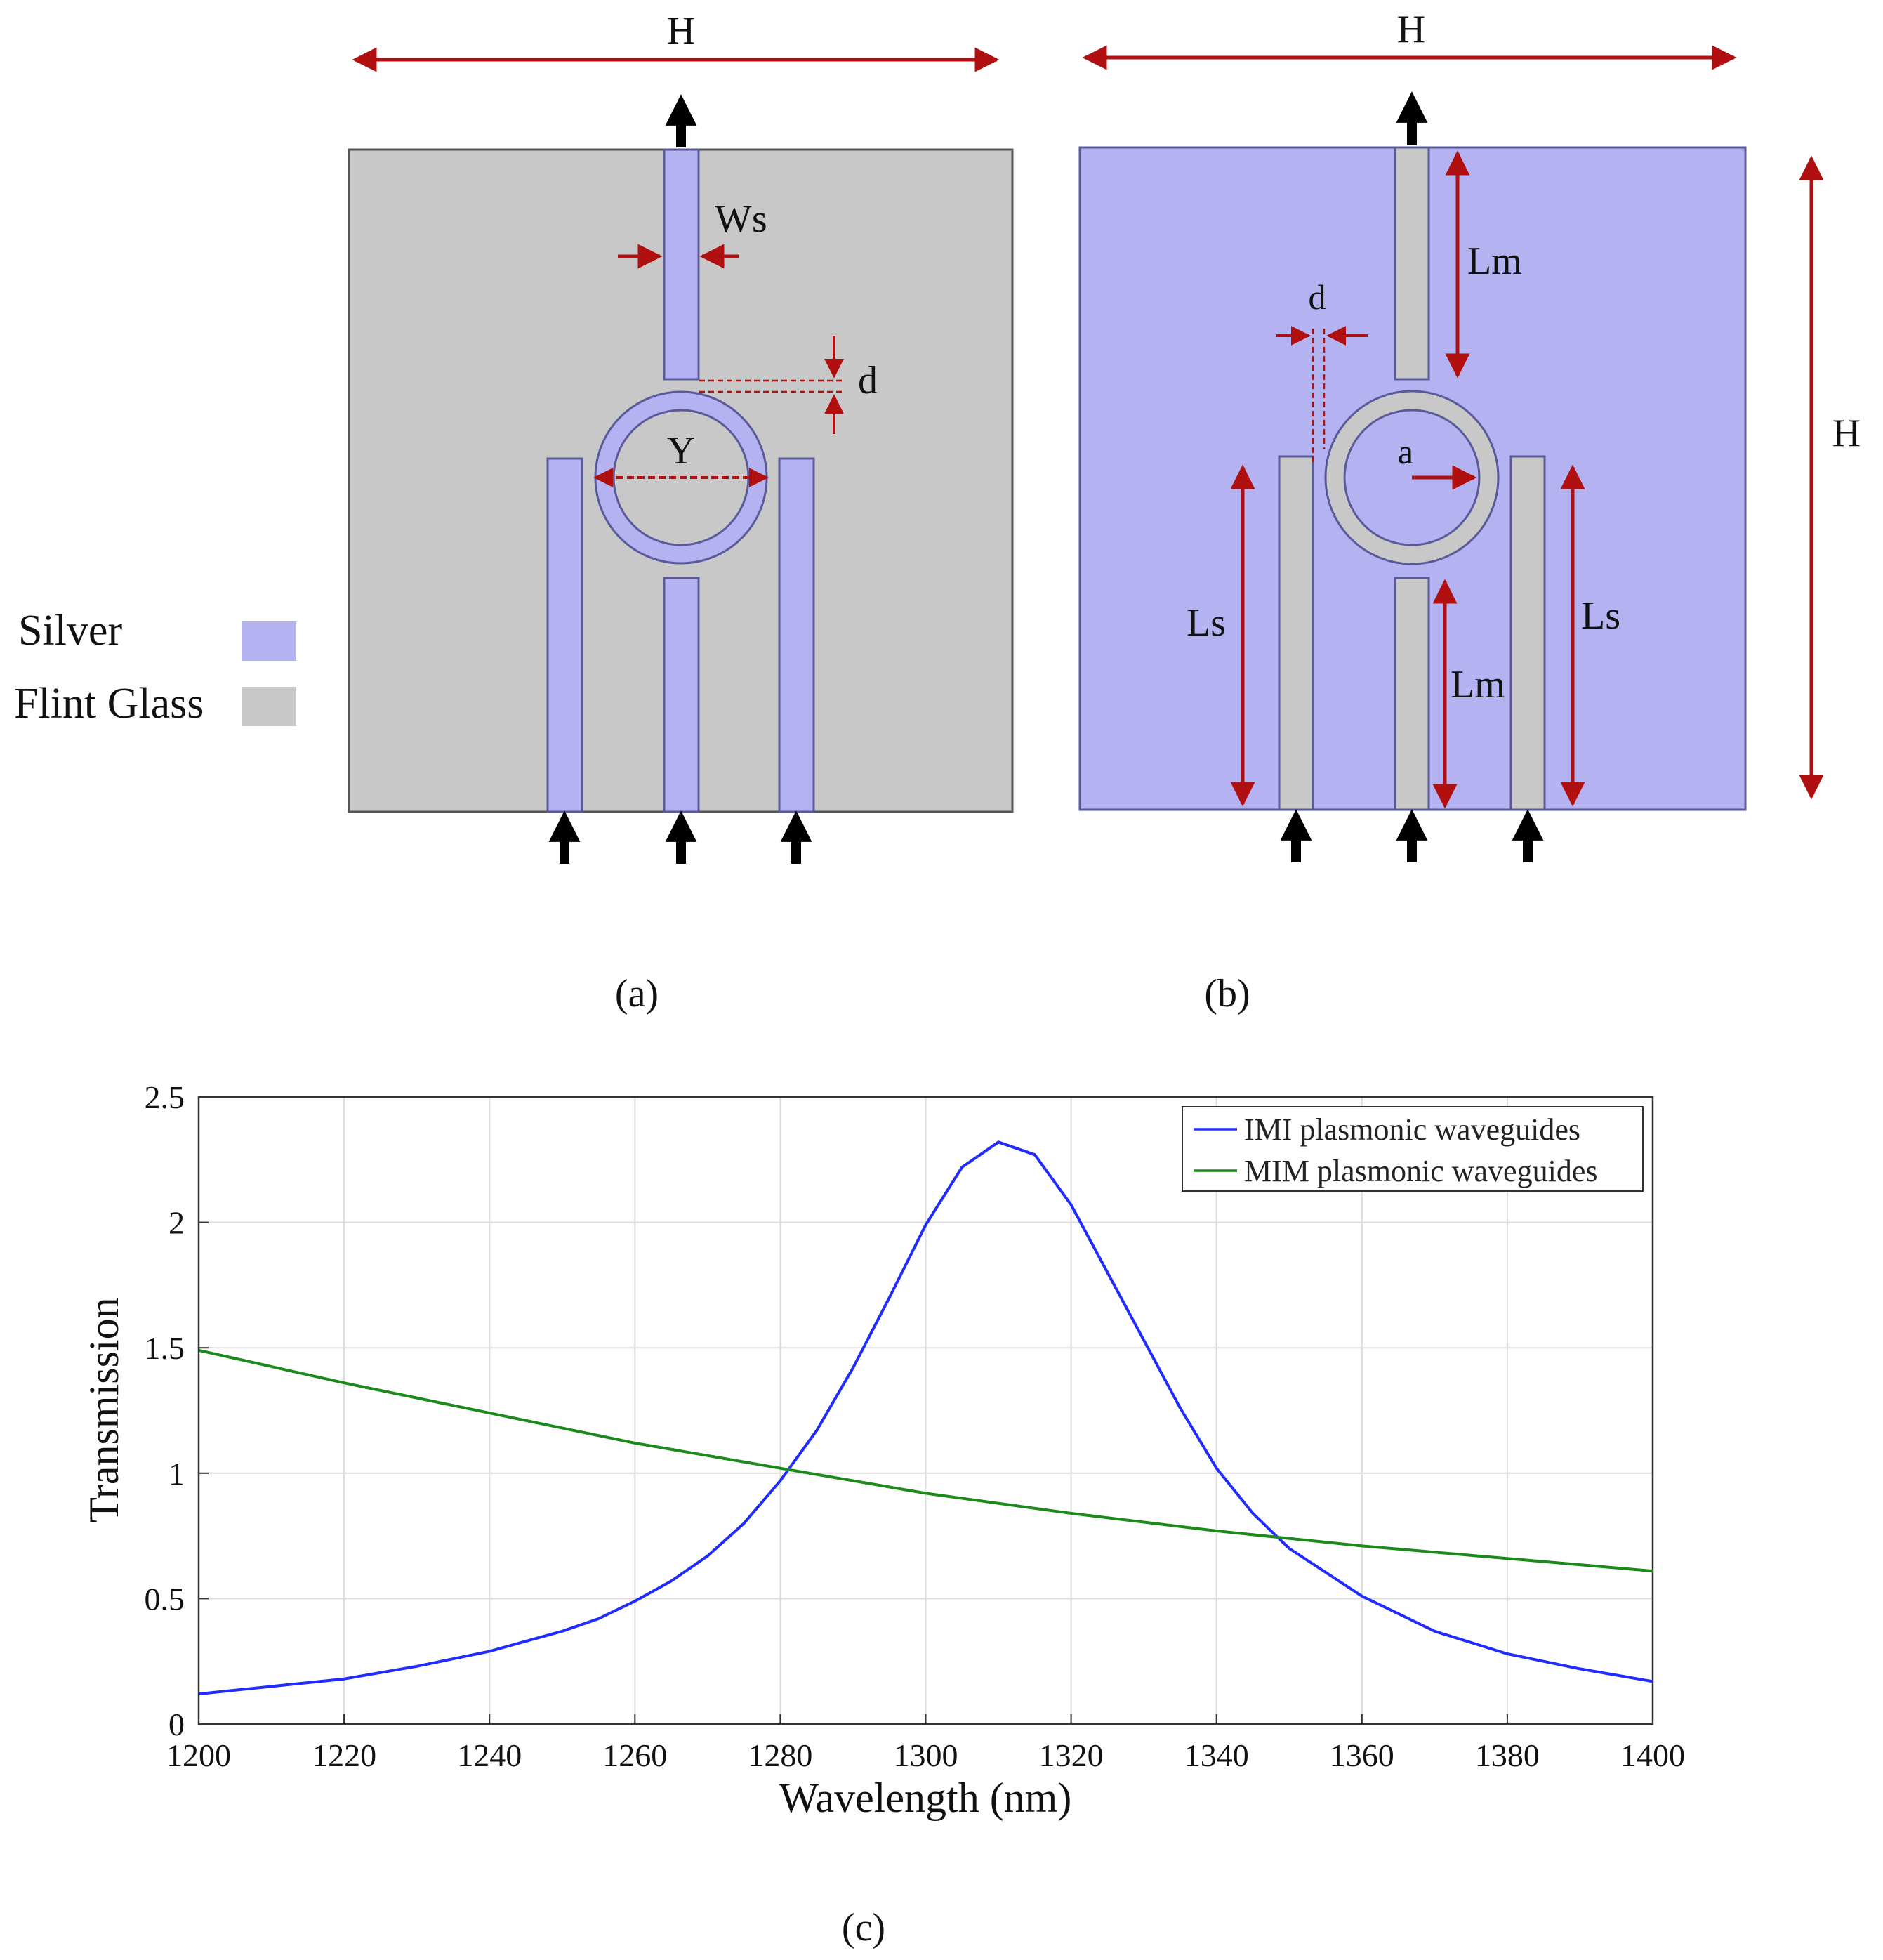  What do you see at coordinates (1411, 29) in the screenshot?
I see `panel-b-width-label: H` at bounding box center [1411, 29].